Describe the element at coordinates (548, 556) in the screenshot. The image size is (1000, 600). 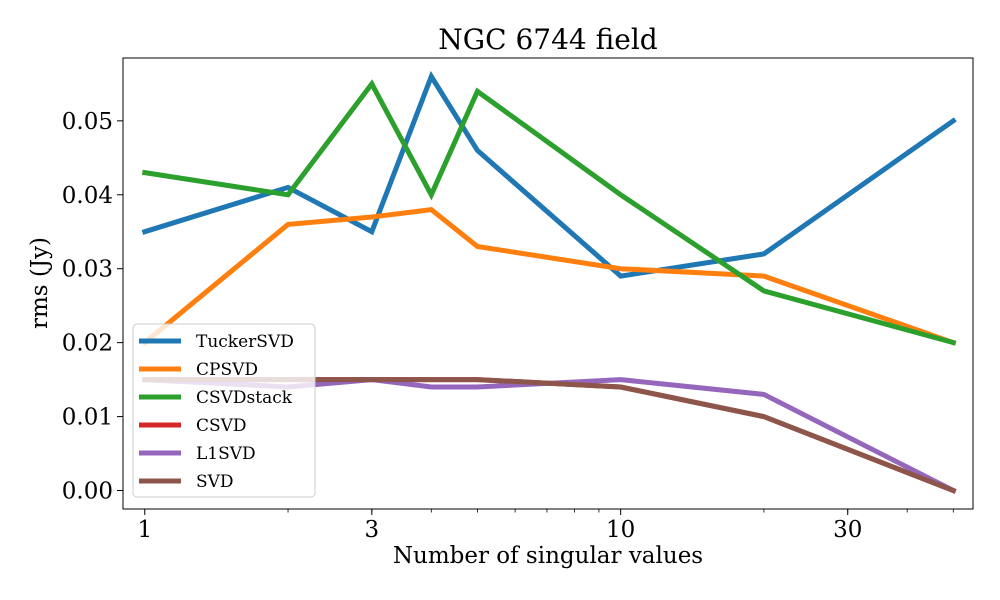
I see `x-axis-label: Number of singular values` at that location.